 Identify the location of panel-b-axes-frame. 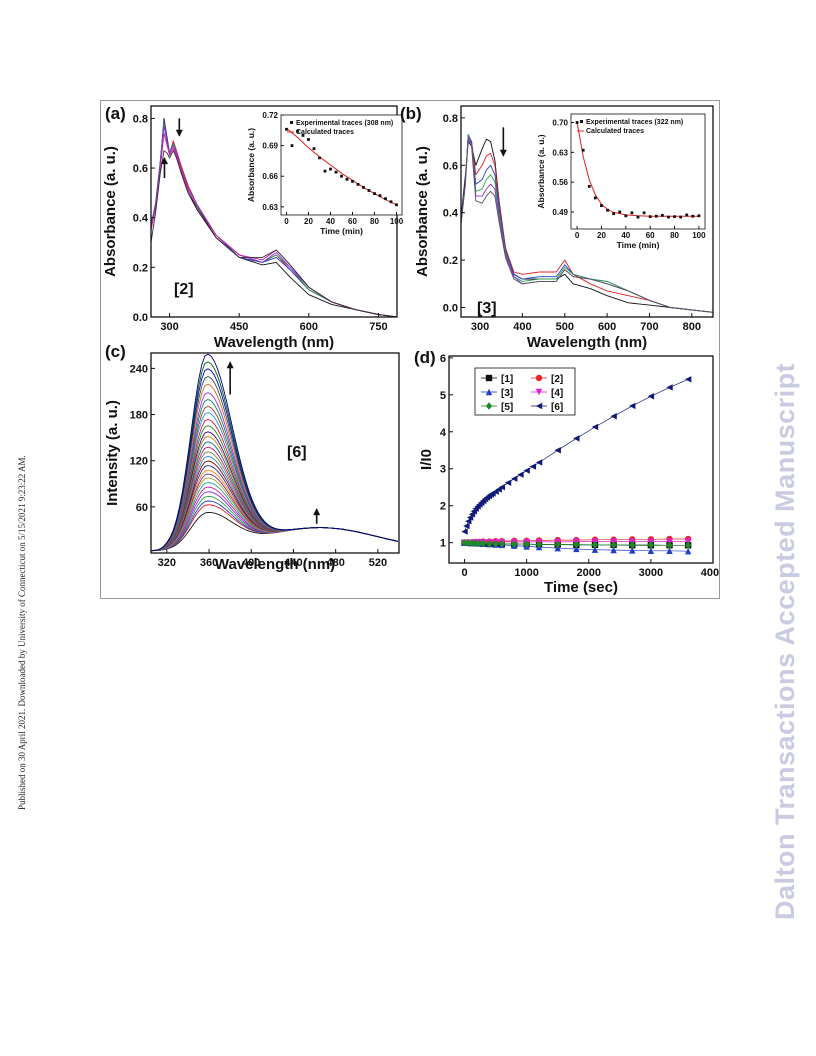
(587, 211).